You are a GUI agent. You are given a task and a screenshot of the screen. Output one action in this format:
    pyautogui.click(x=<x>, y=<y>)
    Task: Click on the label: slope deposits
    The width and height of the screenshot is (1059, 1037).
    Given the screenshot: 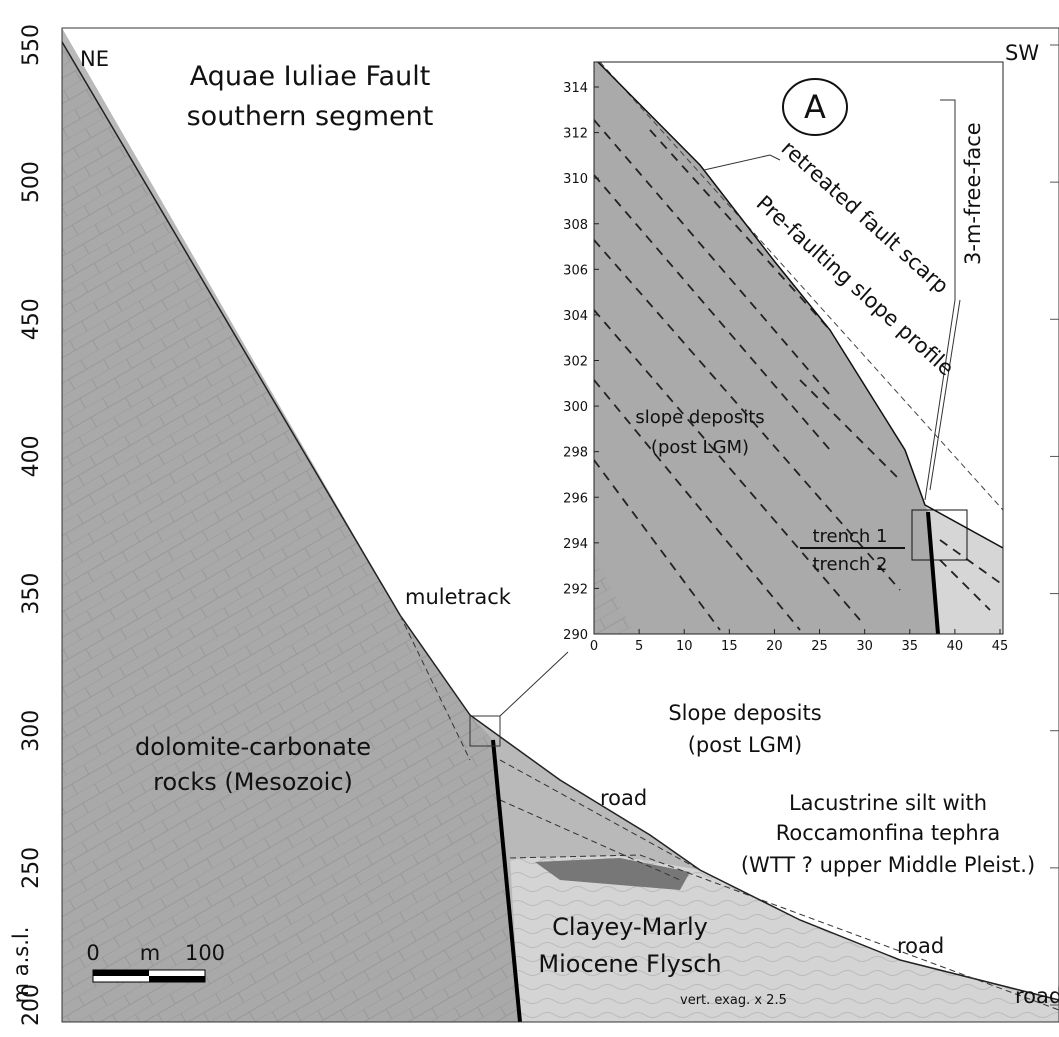 What is the action you would take?
    pyautogui.click(x=699, y=417)
    